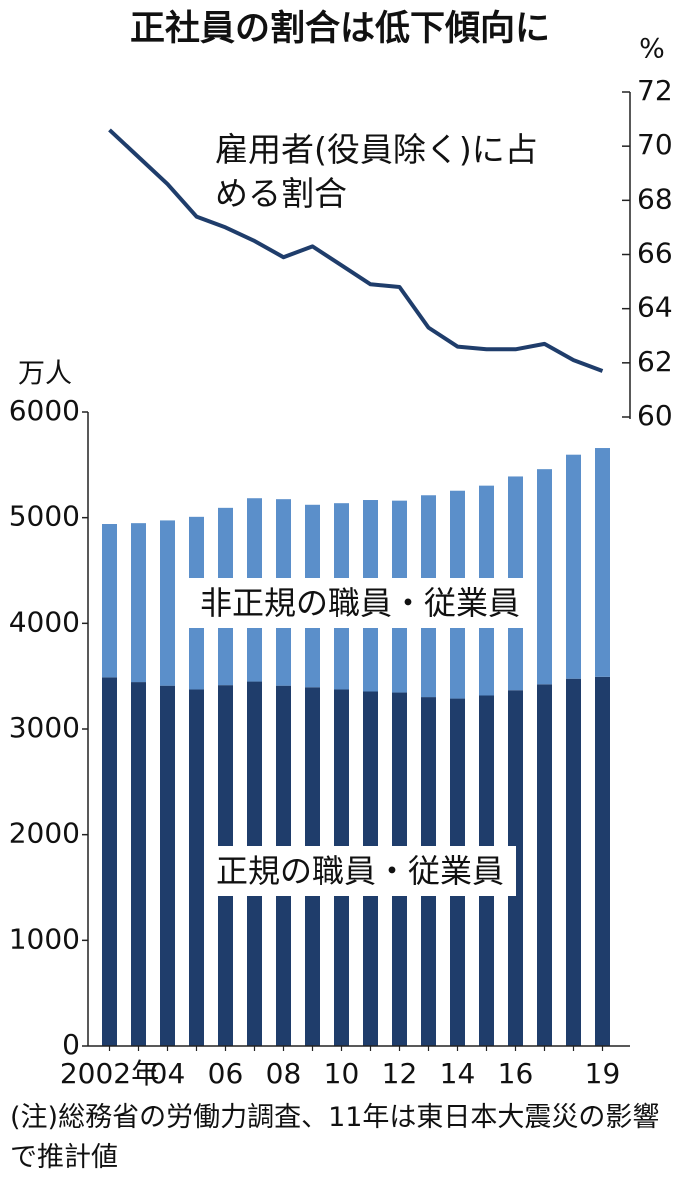 The width and height of the screenshot is (680, 1182). What do you see at coordinates (655, 307) in the screenshot?
I see `y2-tick-label: 64` at bounding box center [655, 307].